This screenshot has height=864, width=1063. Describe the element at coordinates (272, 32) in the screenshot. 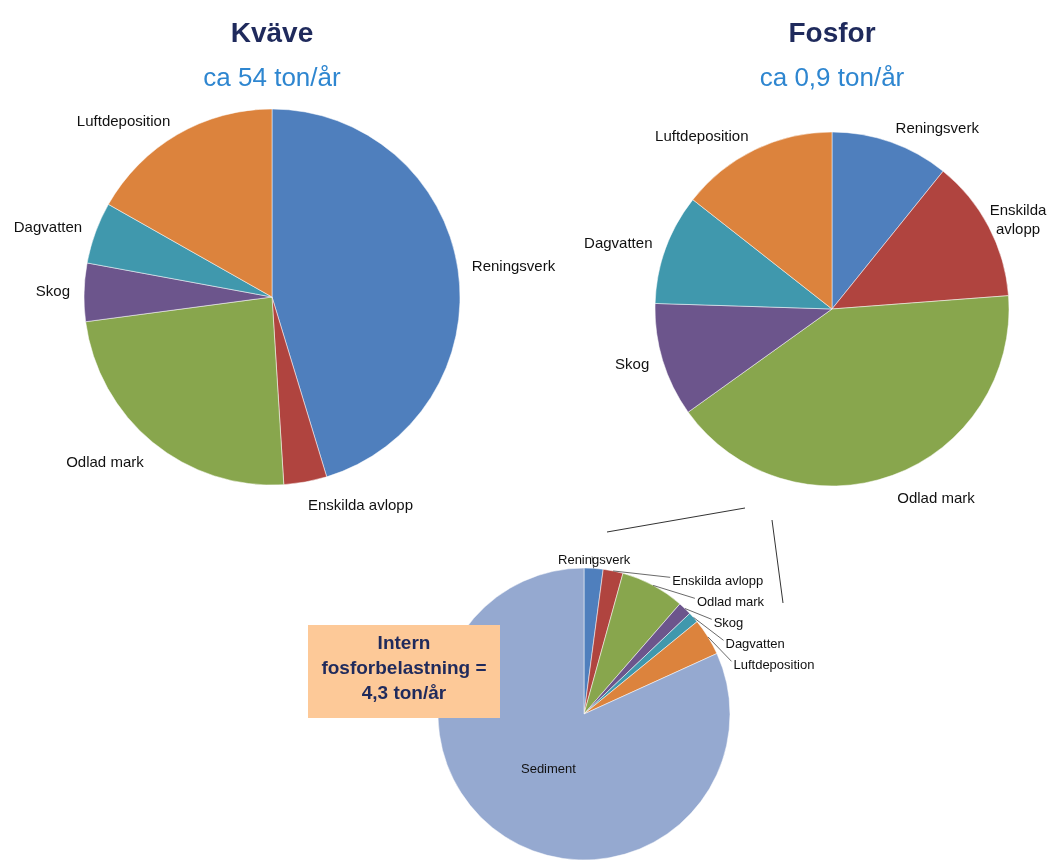

I see `chart-title: Kväve` at that location.